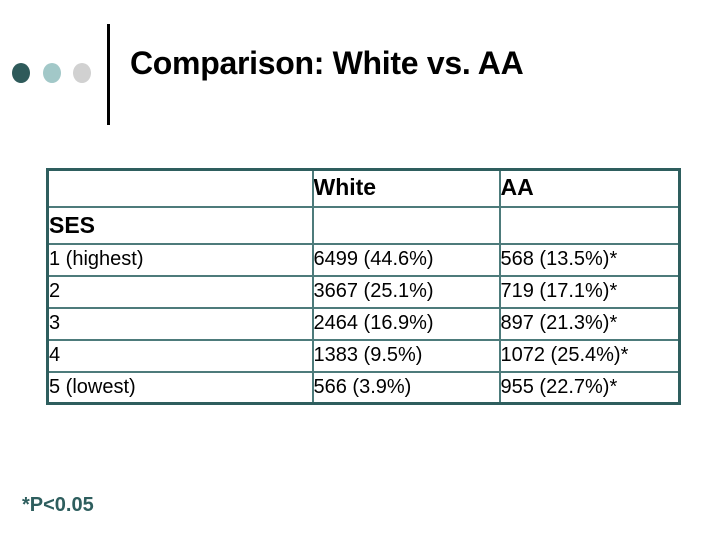  I want to click on pvalue-footnote: *P<0.05, so click(58, 505).